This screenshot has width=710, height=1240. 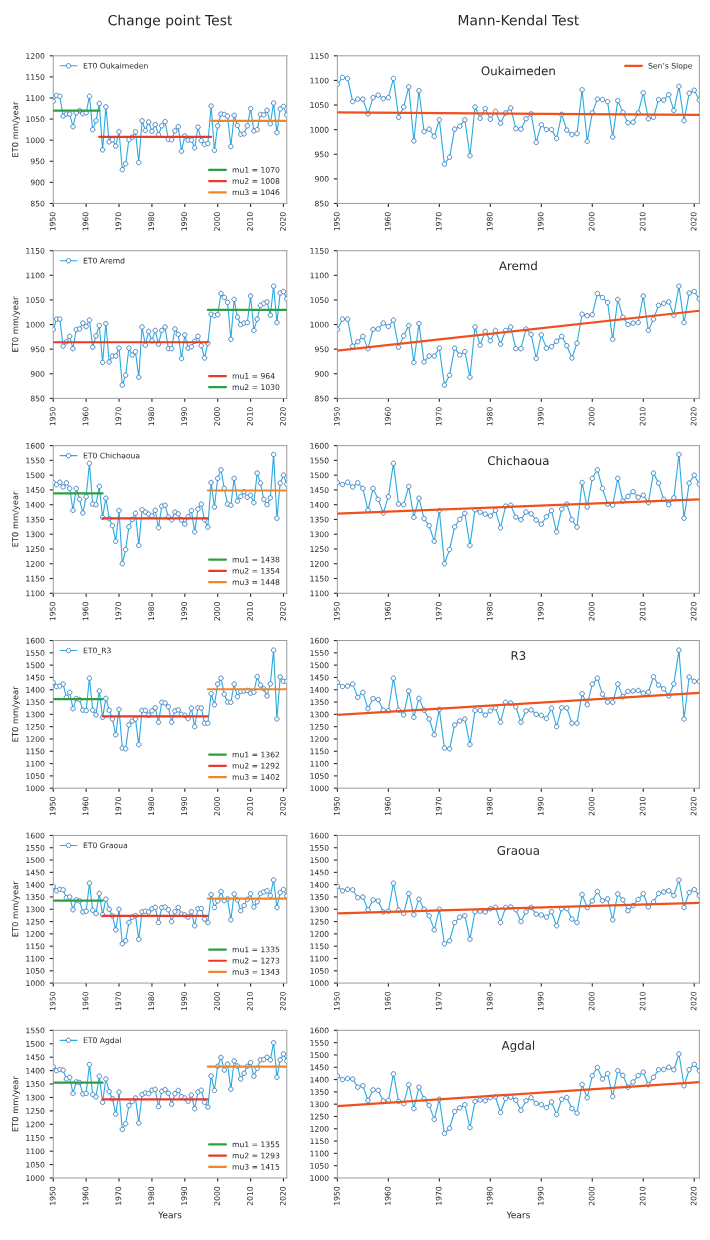 I want to click on annotation: Oukaimeden, so click(x=518, y=71).